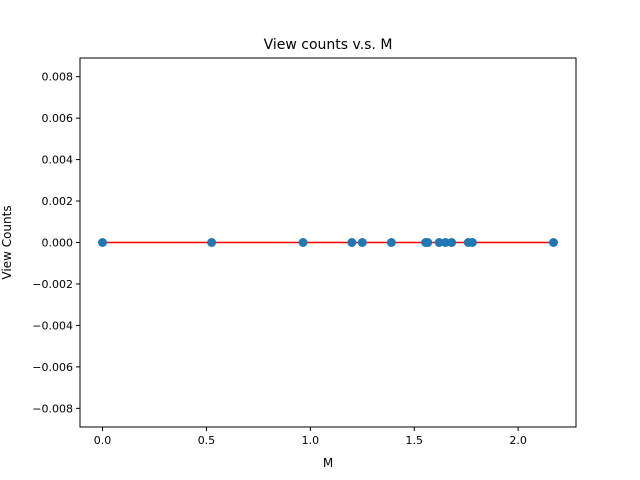 The width and height of the screenshot is (640, 480). Describe the element at coordinates (414, 440) in the screenshot. I see `x-tick-label: 1.5` at that location.